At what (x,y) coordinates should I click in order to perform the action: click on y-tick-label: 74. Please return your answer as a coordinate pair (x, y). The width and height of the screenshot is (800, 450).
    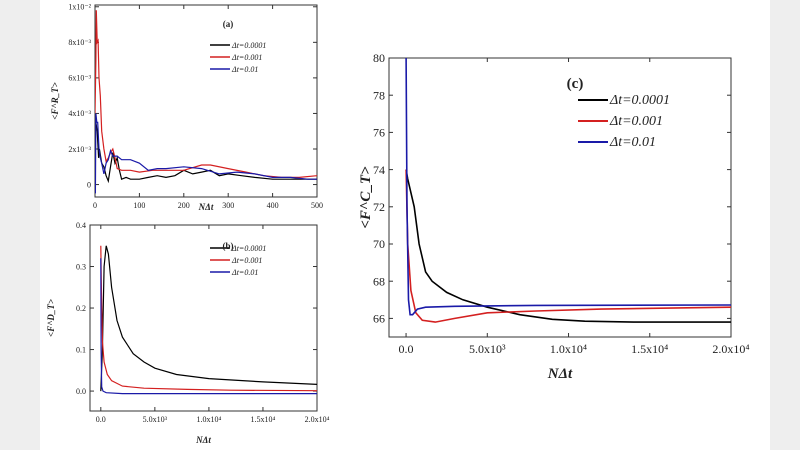
    Looking at the image, I should click on (379, 170).